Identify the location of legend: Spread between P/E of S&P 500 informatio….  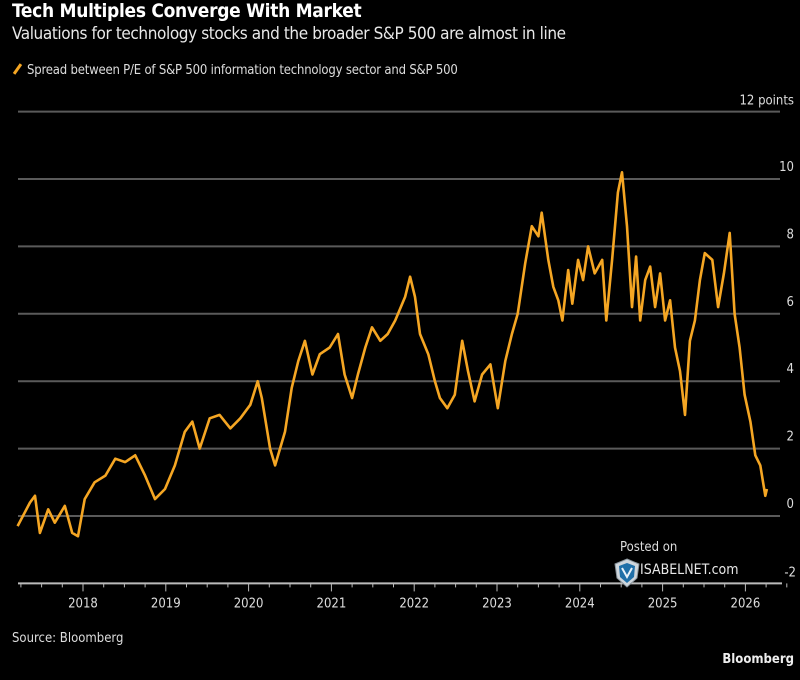
(235, 70).